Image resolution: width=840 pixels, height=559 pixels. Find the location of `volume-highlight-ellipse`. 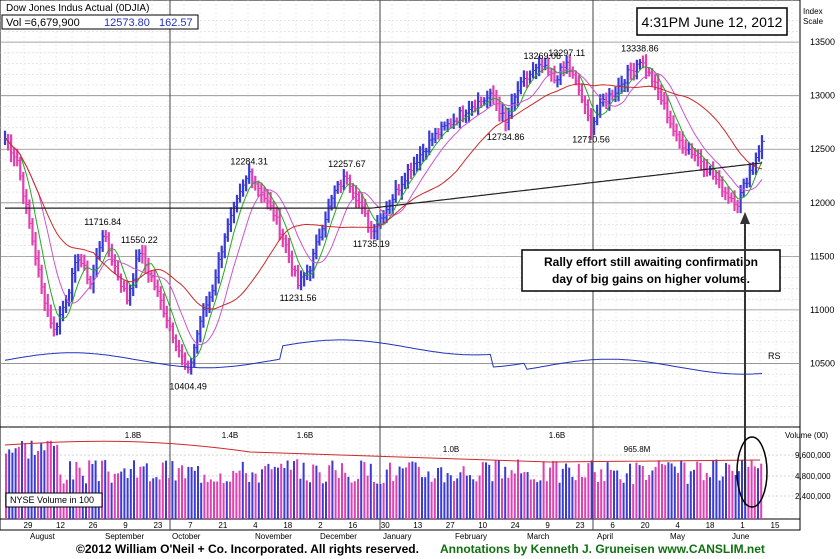

volume-highlight-ellipse is located at coordinates (752, 472).